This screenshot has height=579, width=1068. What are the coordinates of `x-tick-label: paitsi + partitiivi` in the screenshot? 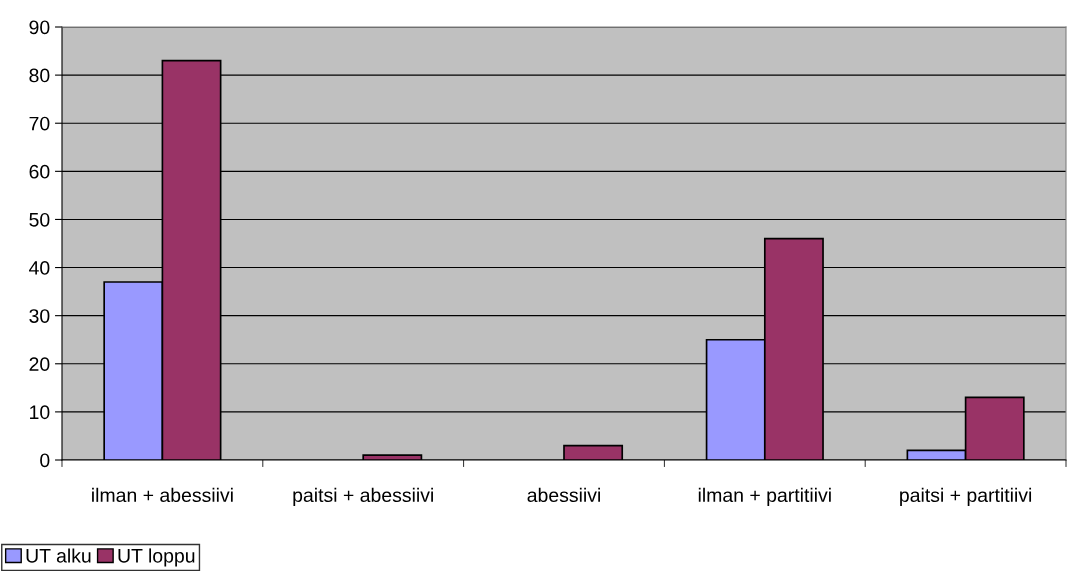 It's located at (966, 496).